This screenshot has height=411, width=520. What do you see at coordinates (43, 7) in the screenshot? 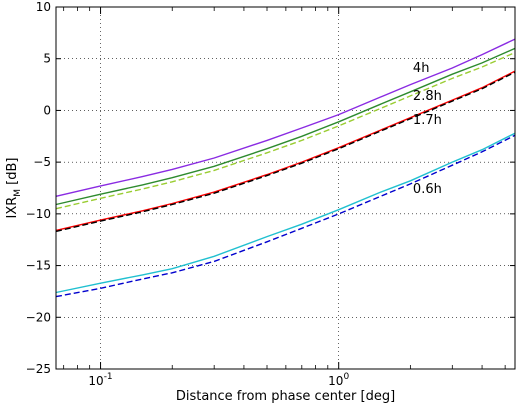
I see `y-tick-label: 10` at bounding box center [43, 7].